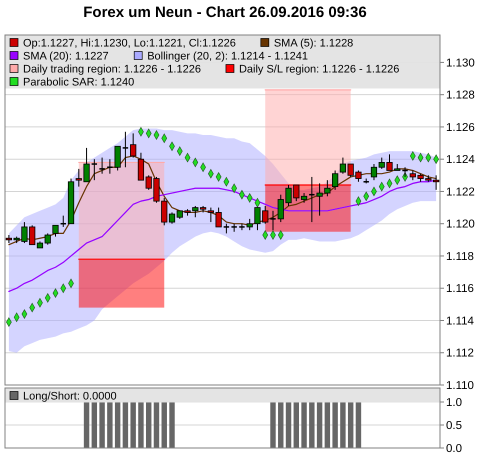  What do you see at coordinates (460, 63) in the screenshot?
I see `y-tick-label: 1.130` at bounding box center [460, 63].